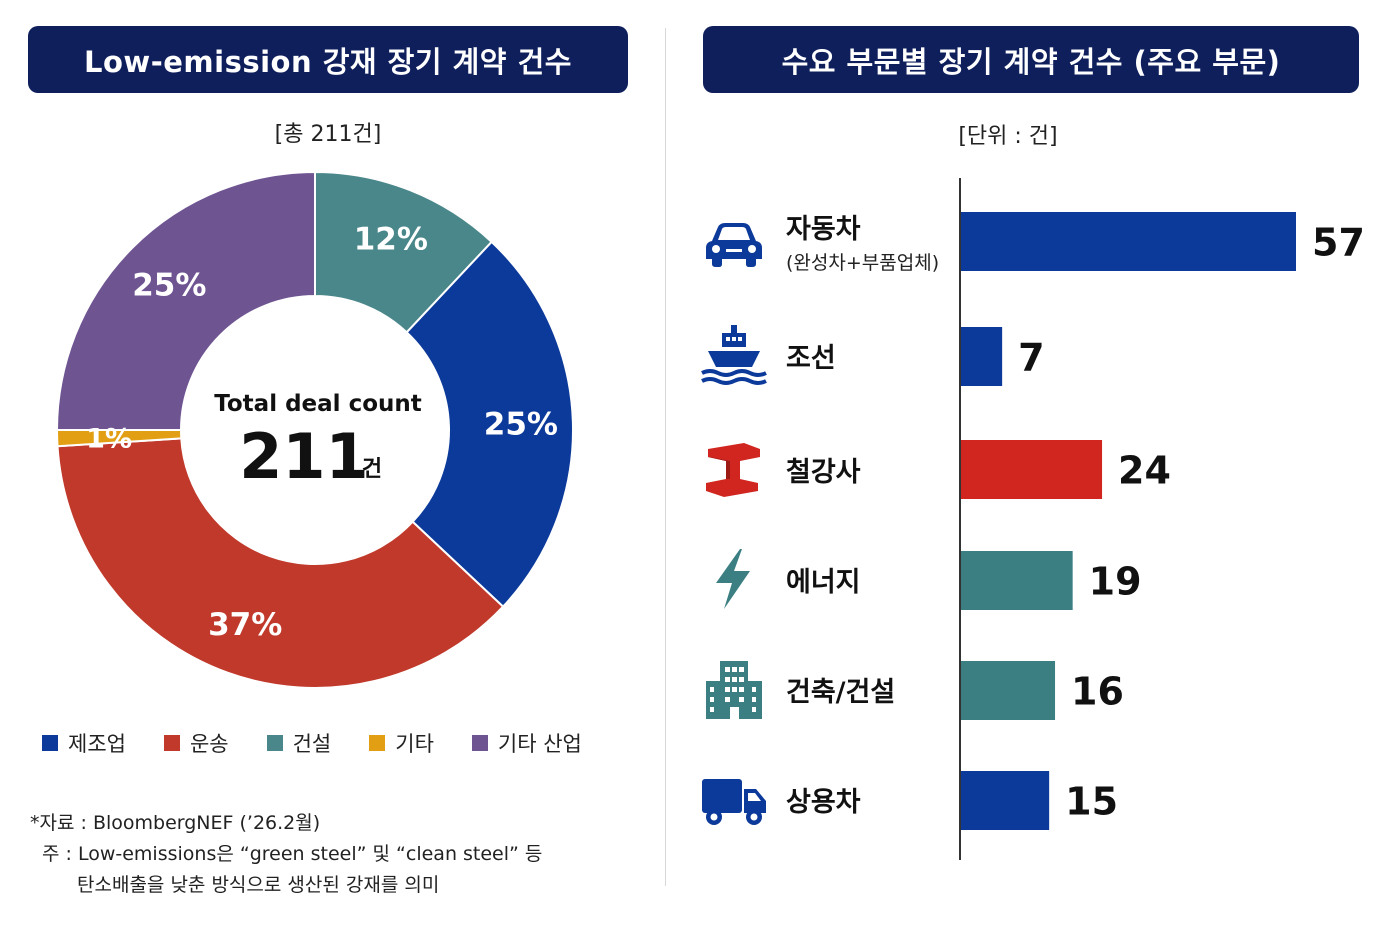 Image resolution: width=1400 pixels, height=933 pixels. I want to click on donut-slice, so click(280, 563).